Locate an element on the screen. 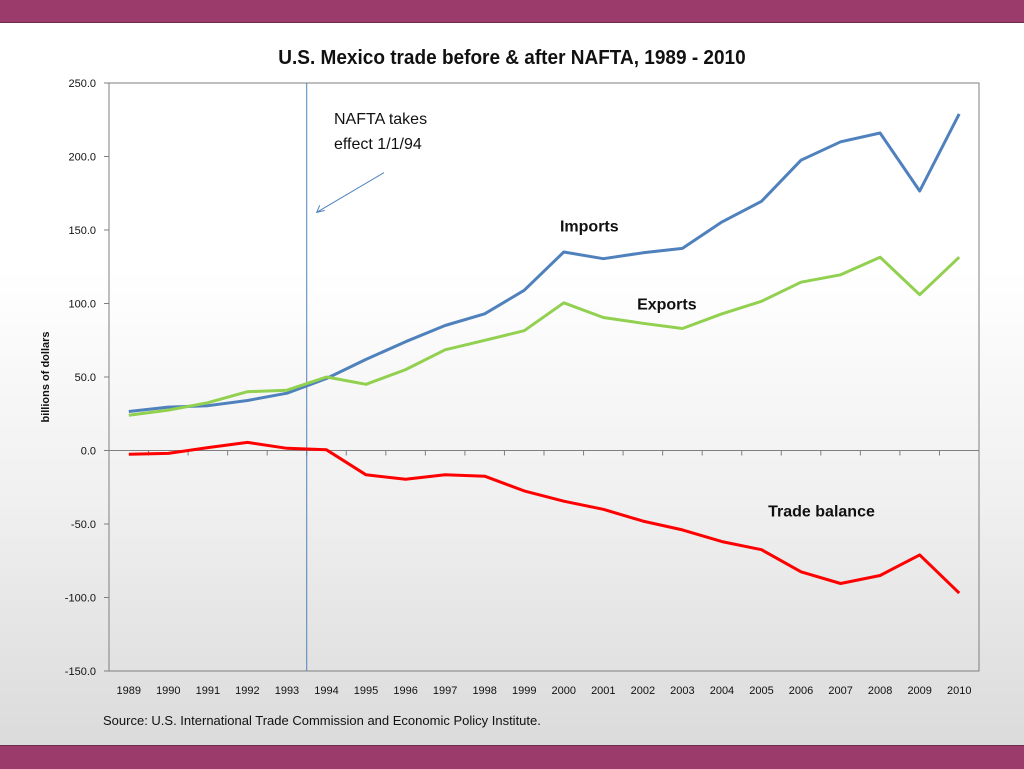 This screenshot has width=1024, height=769. y-tick-label: 0.0 is located at coordinates (88, 452).